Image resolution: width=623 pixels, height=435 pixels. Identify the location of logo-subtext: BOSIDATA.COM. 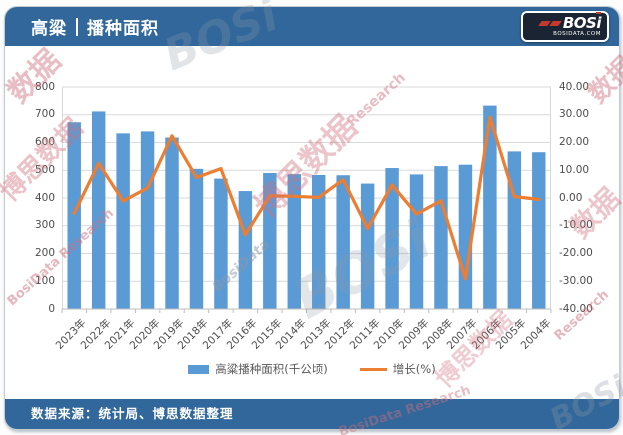
(577, 33).